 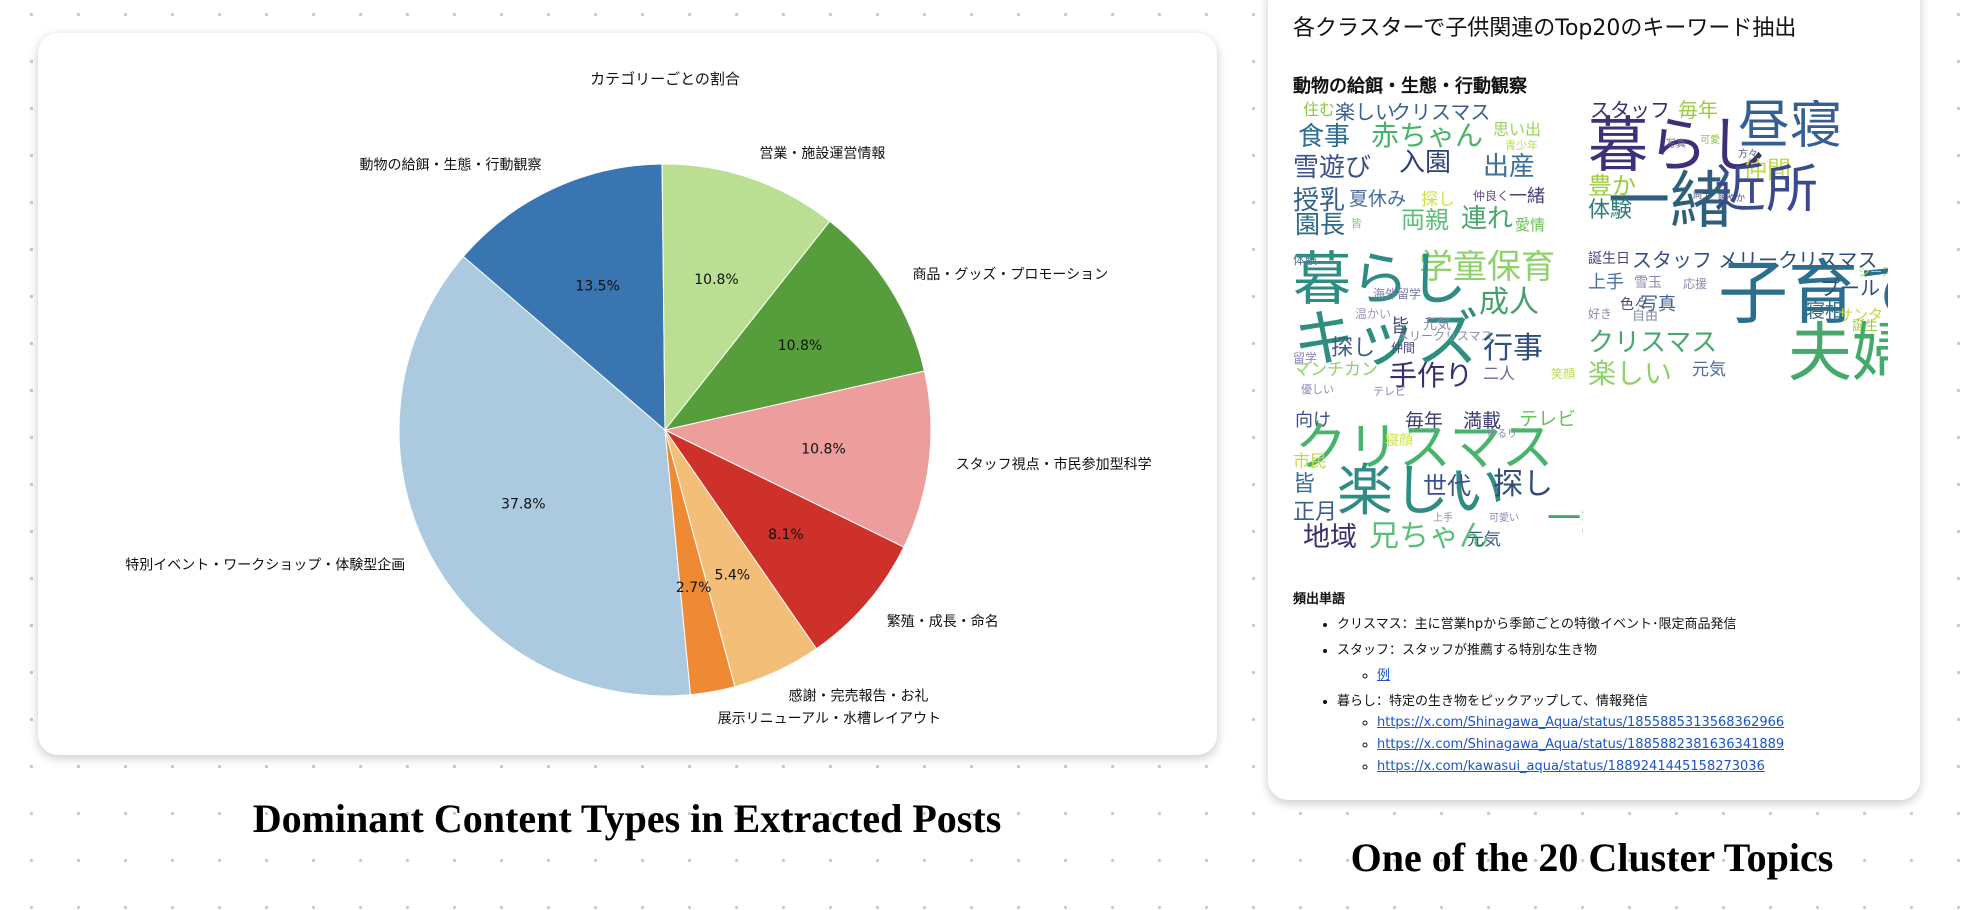 I want to click on cloud-word: 海外留学, so click(x=1397, y=294).